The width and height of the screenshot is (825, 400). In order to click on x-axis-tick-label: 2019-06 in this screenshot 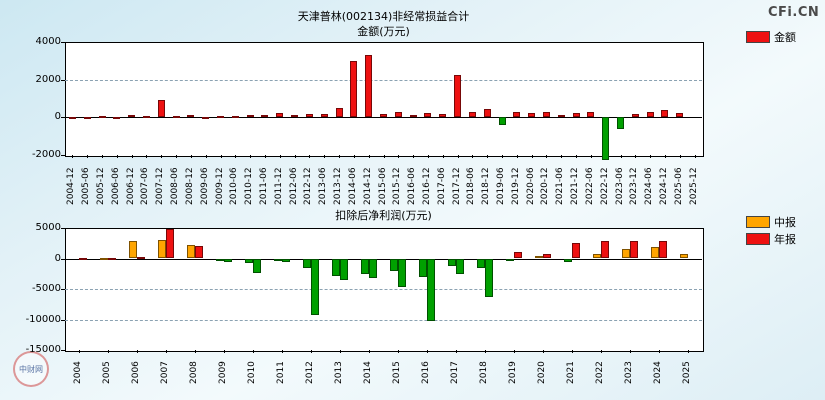, I will do `click(501, 186)`.